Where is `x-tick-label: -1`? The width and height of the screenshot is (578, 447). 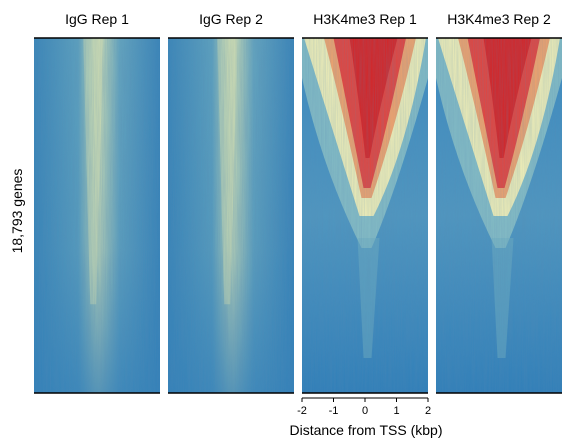
x-tick-label: -1 is located at coordinates (334, 411).